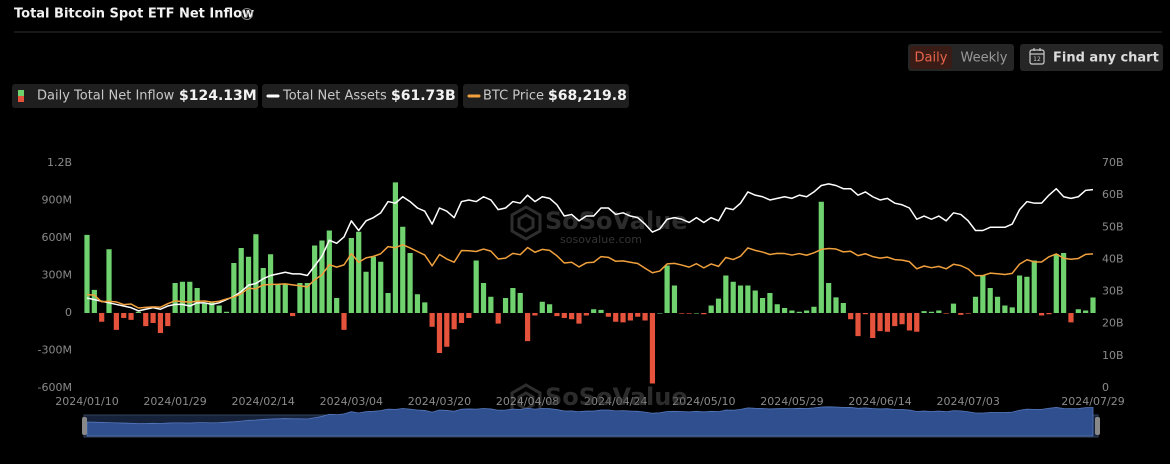 The height and width of the screenshot is (464, 1170). I want to click on toggle-button: Weekly, so click(984, 58).